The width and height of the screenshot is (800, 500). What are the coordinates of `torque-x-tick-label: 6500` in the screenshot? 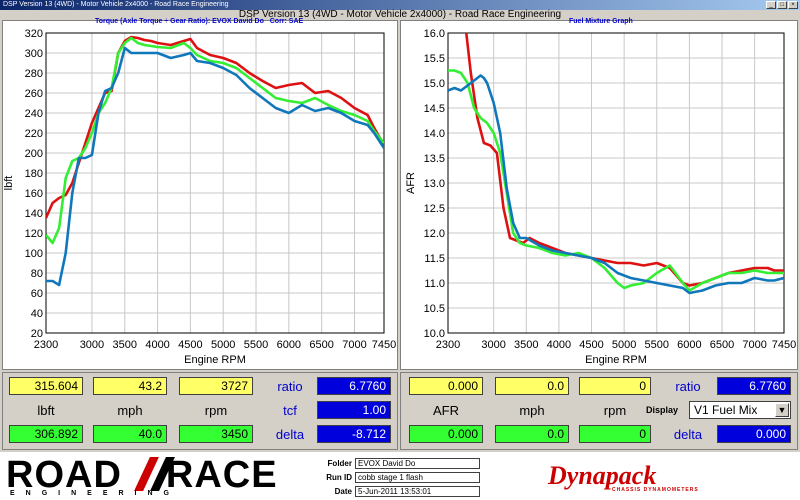 It's located at (321, 345).